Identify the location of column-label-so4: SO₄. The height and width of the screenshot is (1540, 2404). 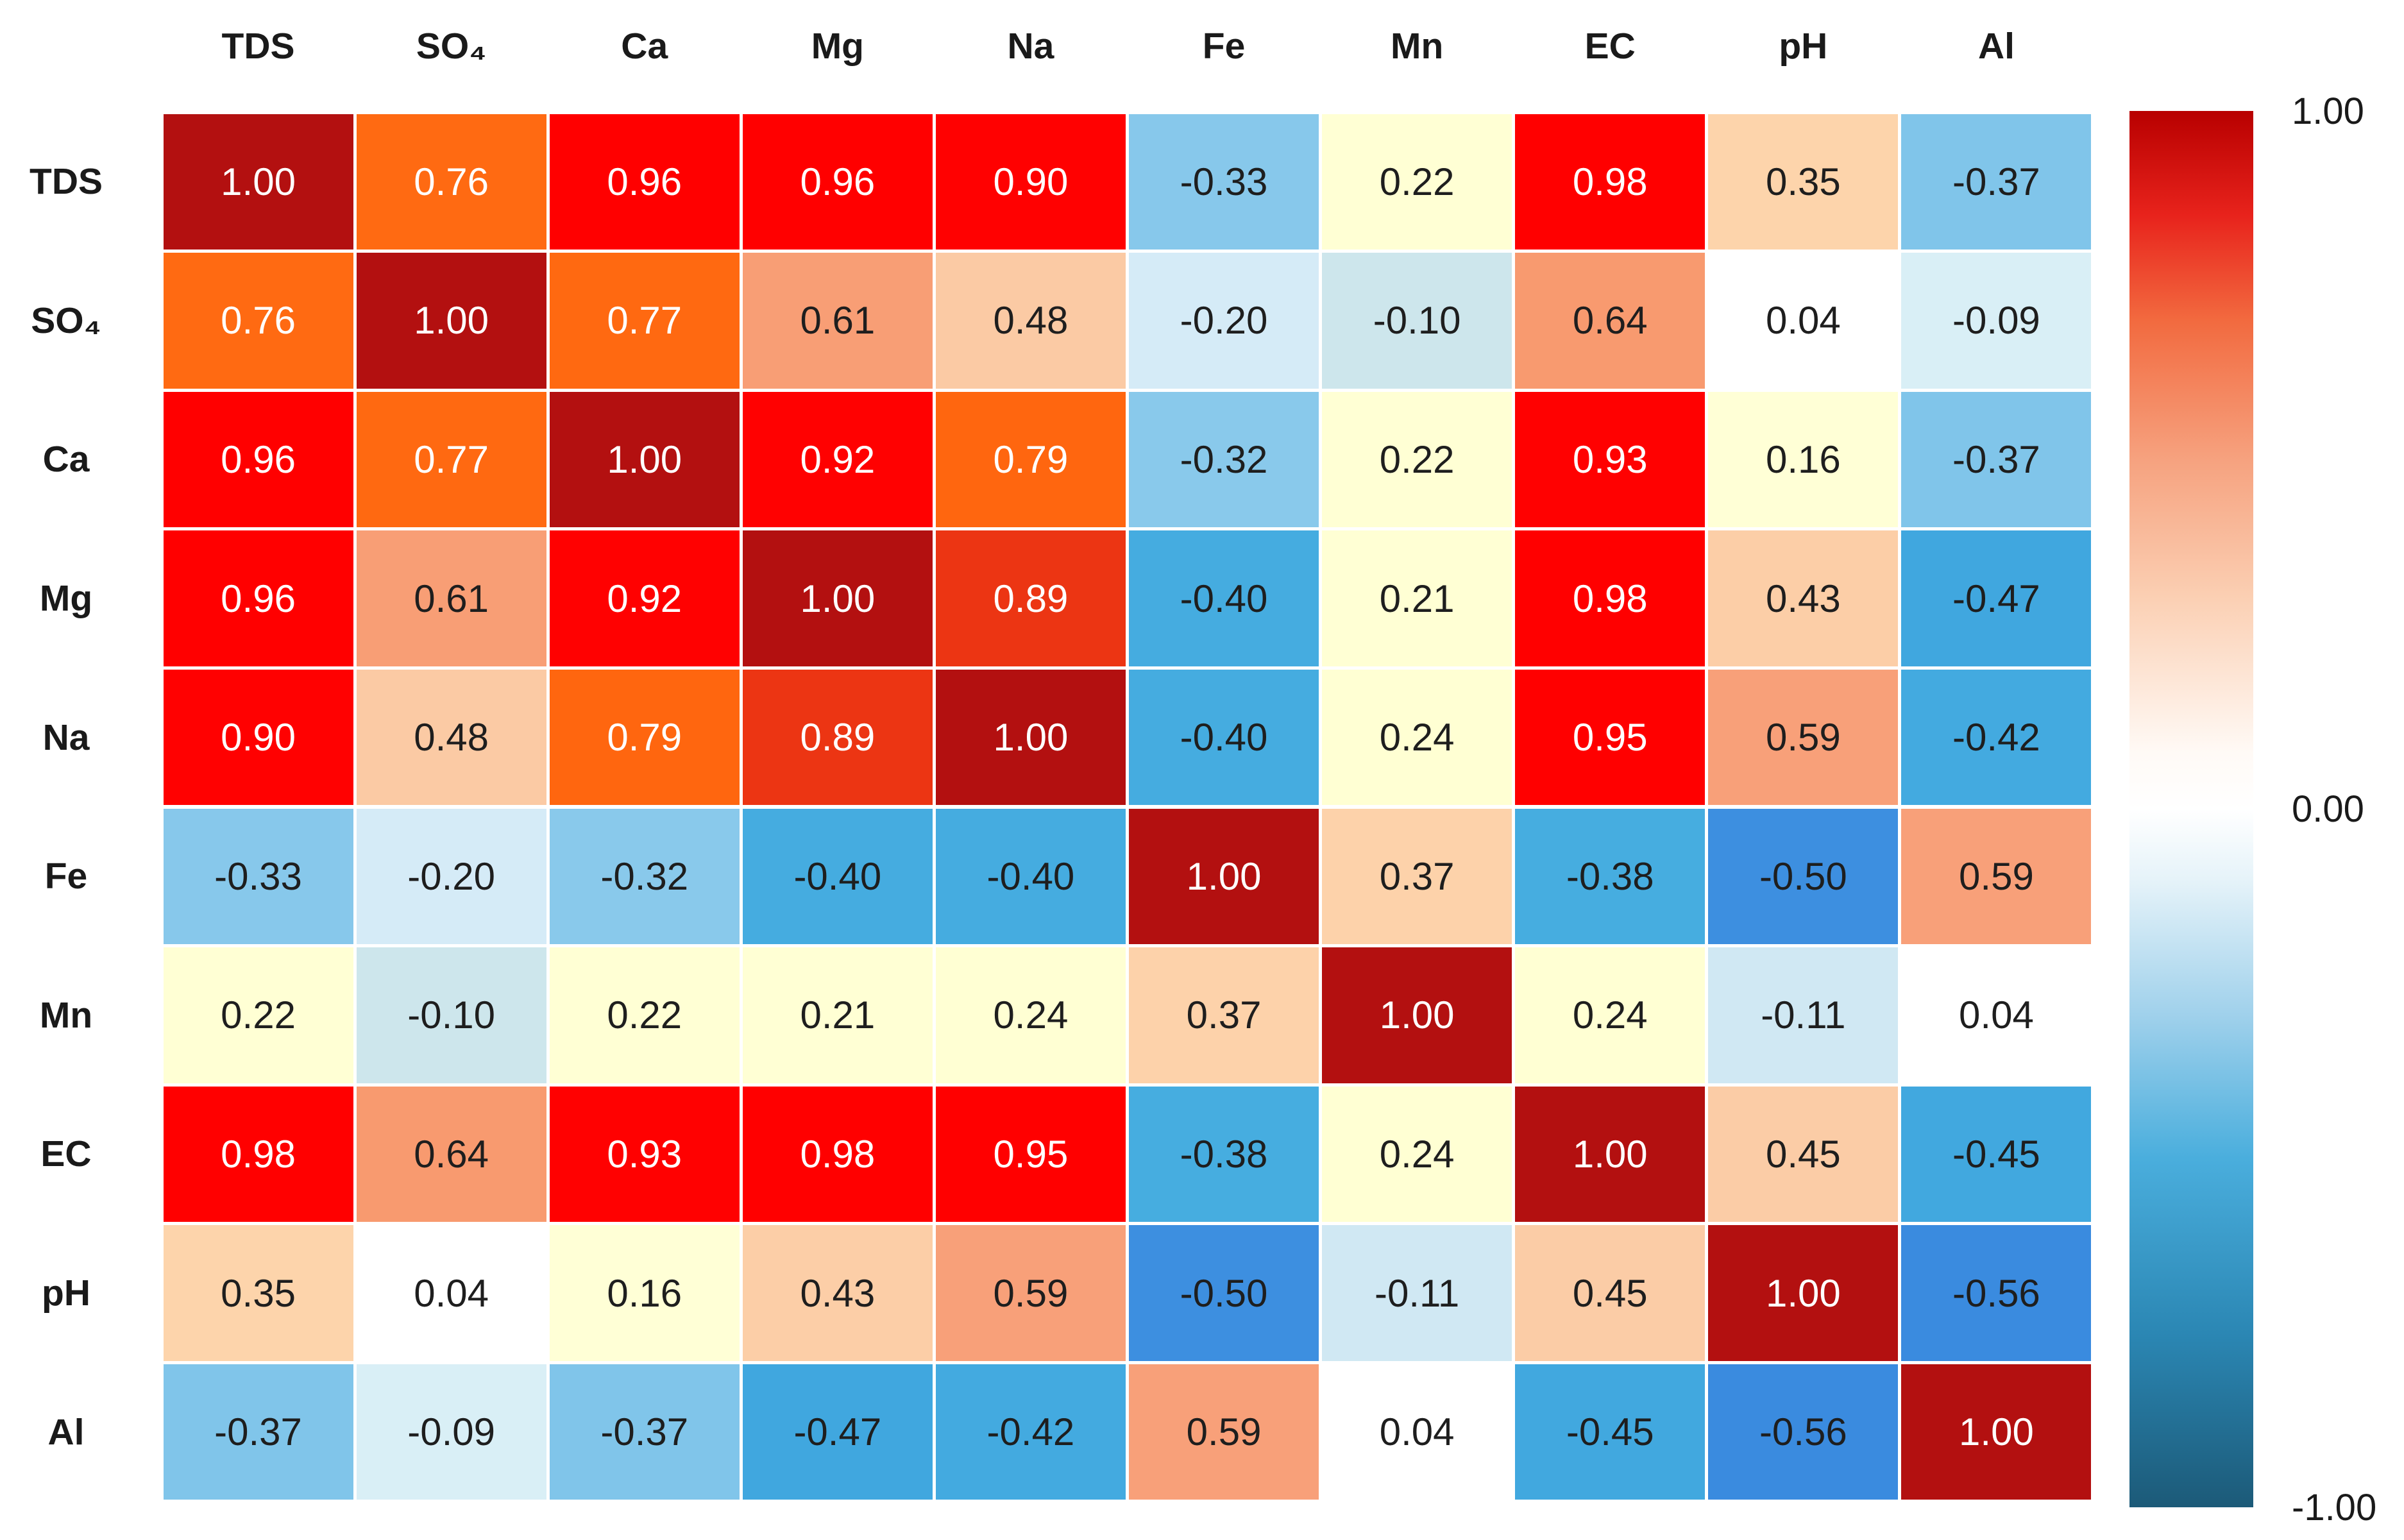
(451, 46).